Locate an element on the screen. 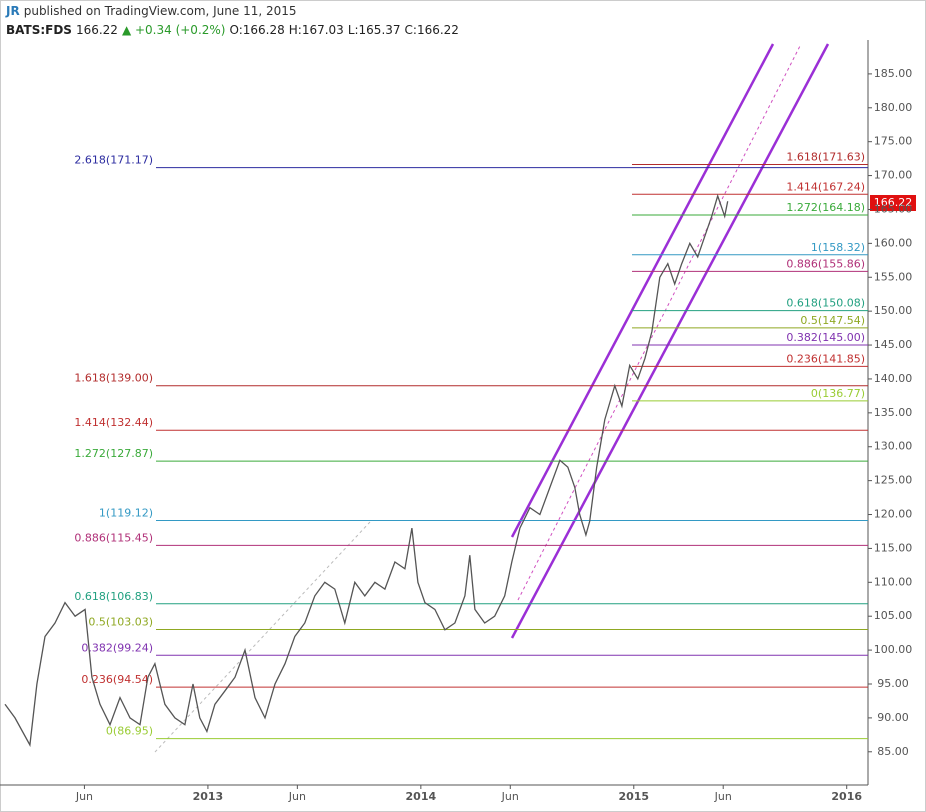 The height and width of the screenshot is (812, 926). fib-label: 1.272(164.18) is located at coordinates (825, 207).